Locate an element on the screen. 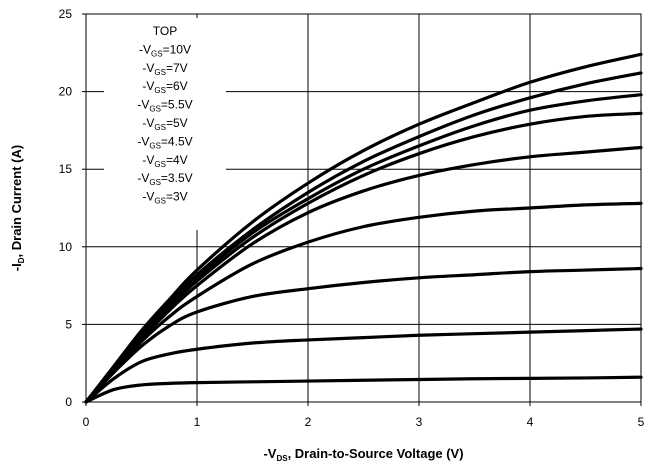 The width and height of the screenshot is (646, 469). x-tick-label: 1 is located at coordinates (197, 422).